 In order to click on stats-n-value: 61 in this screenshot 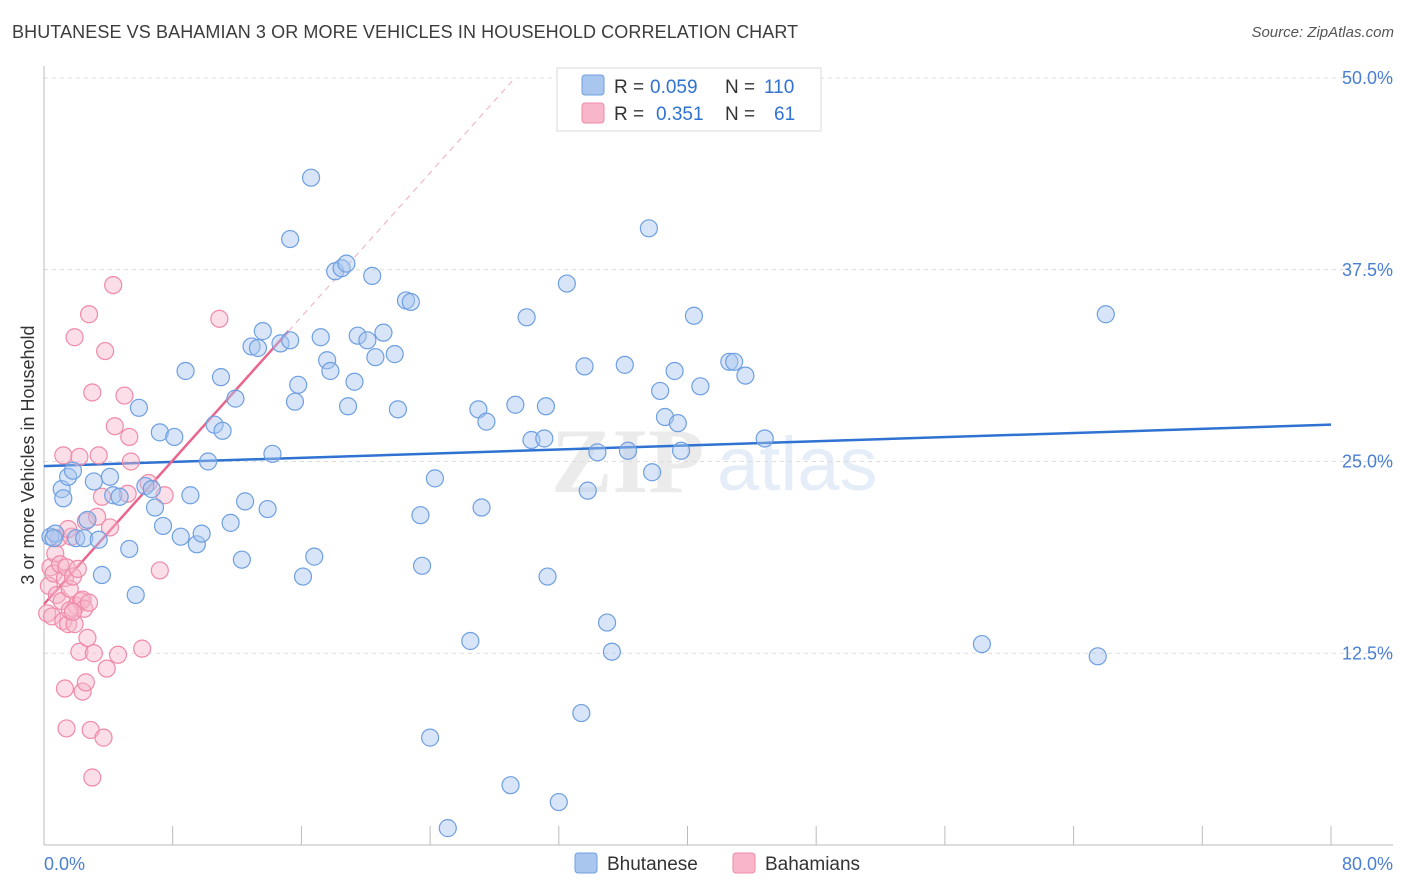, I will do `click(784, 114)`.